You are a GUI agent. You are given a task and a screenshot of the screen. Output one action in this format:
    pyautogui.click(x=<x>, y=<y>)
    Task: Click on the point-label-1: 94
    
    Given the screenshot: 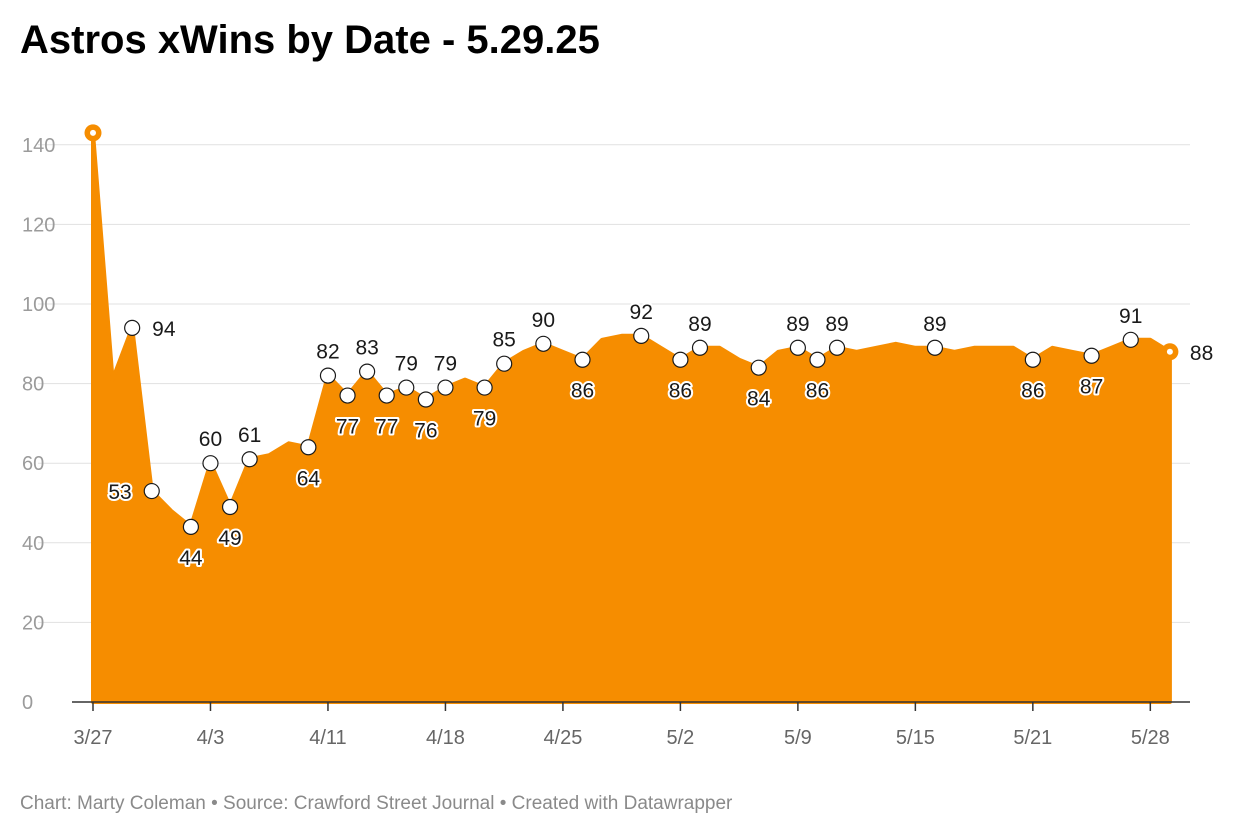 What is the action you would take?
    pyautogui.click(x=164, y=329)
    